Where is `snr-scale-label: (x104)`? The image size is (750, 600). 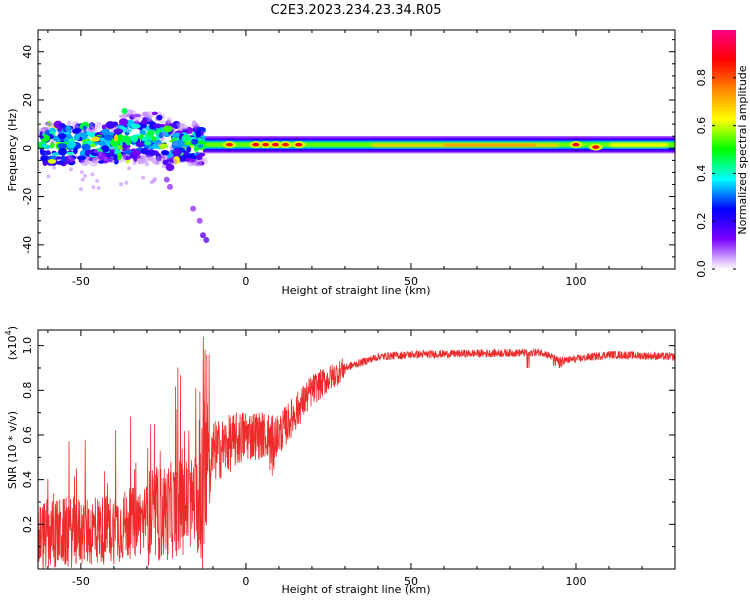 snr-scale-label: (x104) is located at coordinates (11, 343).